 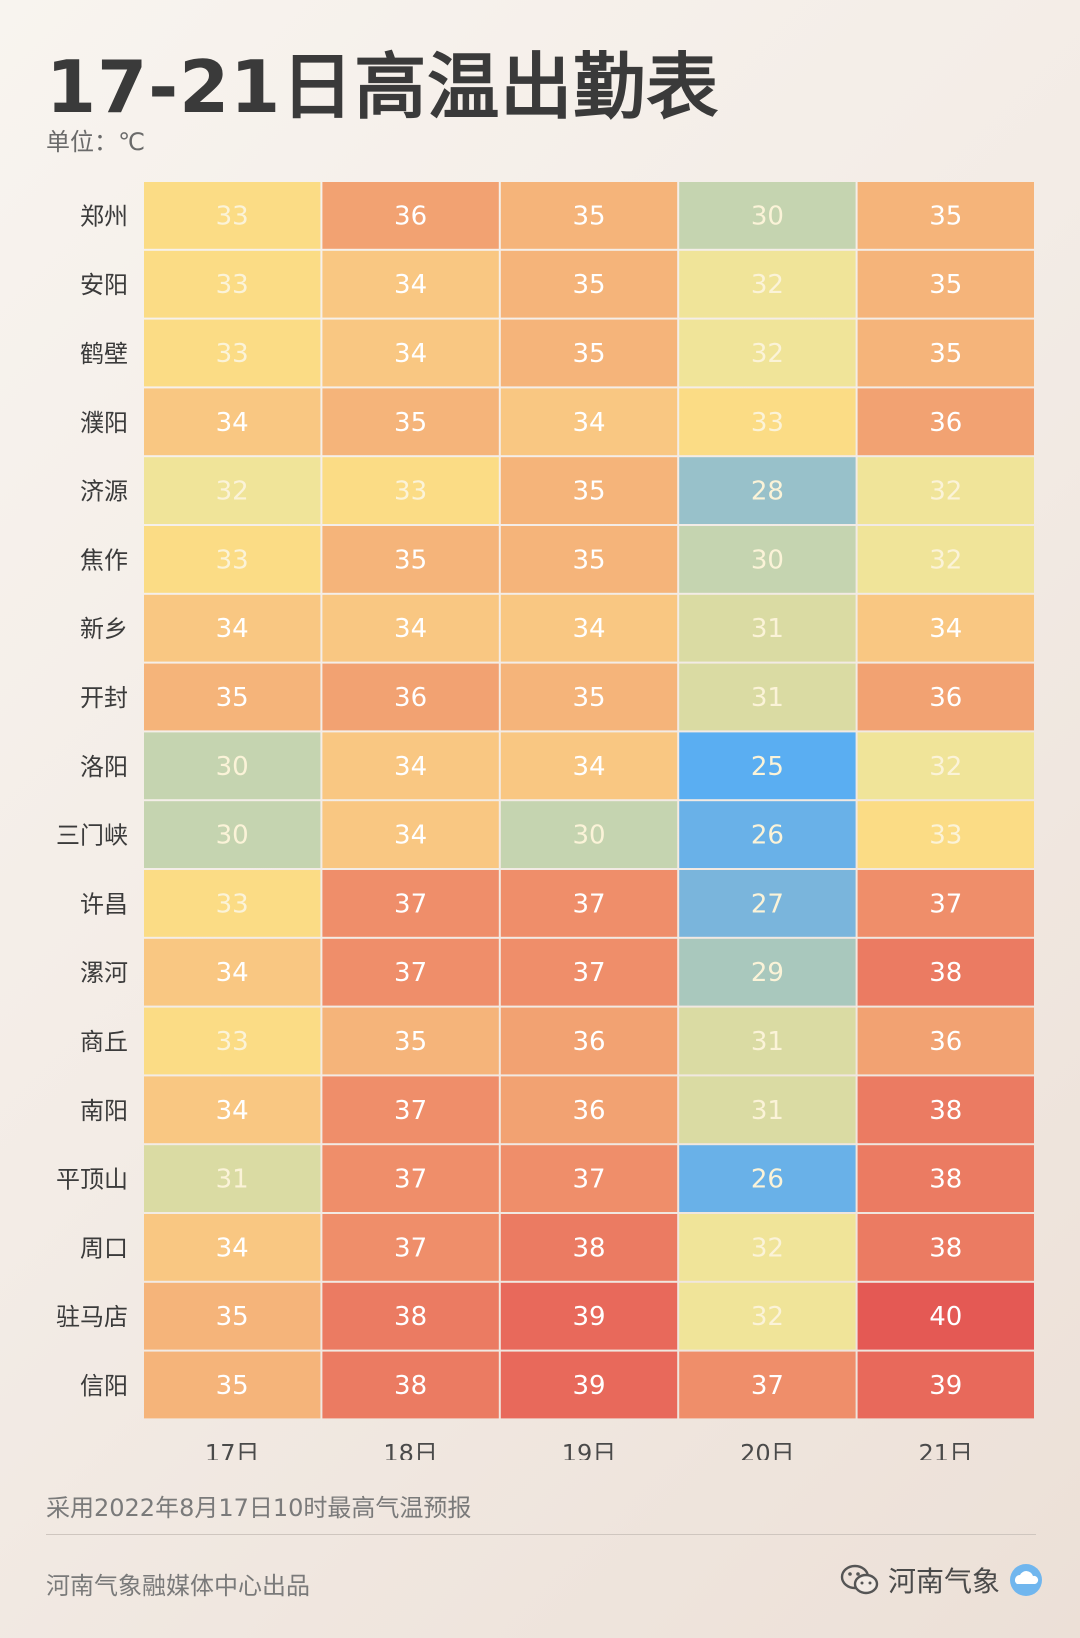 I want to click on cell-value-label: 29, so click(x=767, y=973).